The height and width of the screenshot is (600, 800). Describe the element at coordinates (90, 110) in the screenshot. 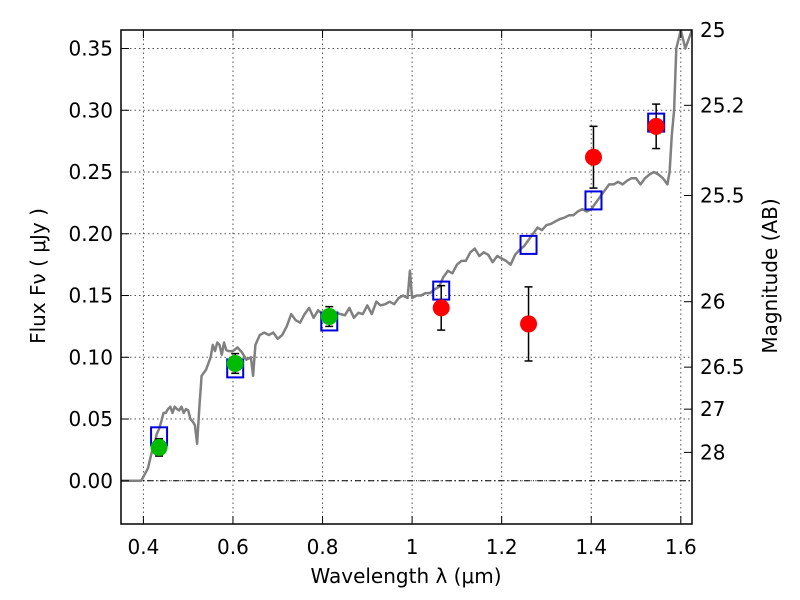

I see `y-tick-label: 0.30` at that location.